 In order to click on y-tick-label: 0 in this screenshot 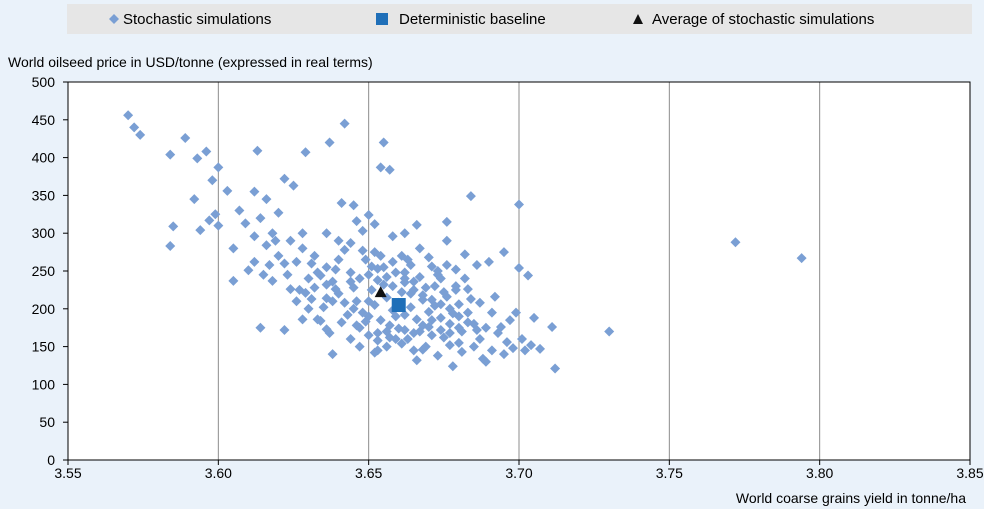, I will do `click(51, 460)`.